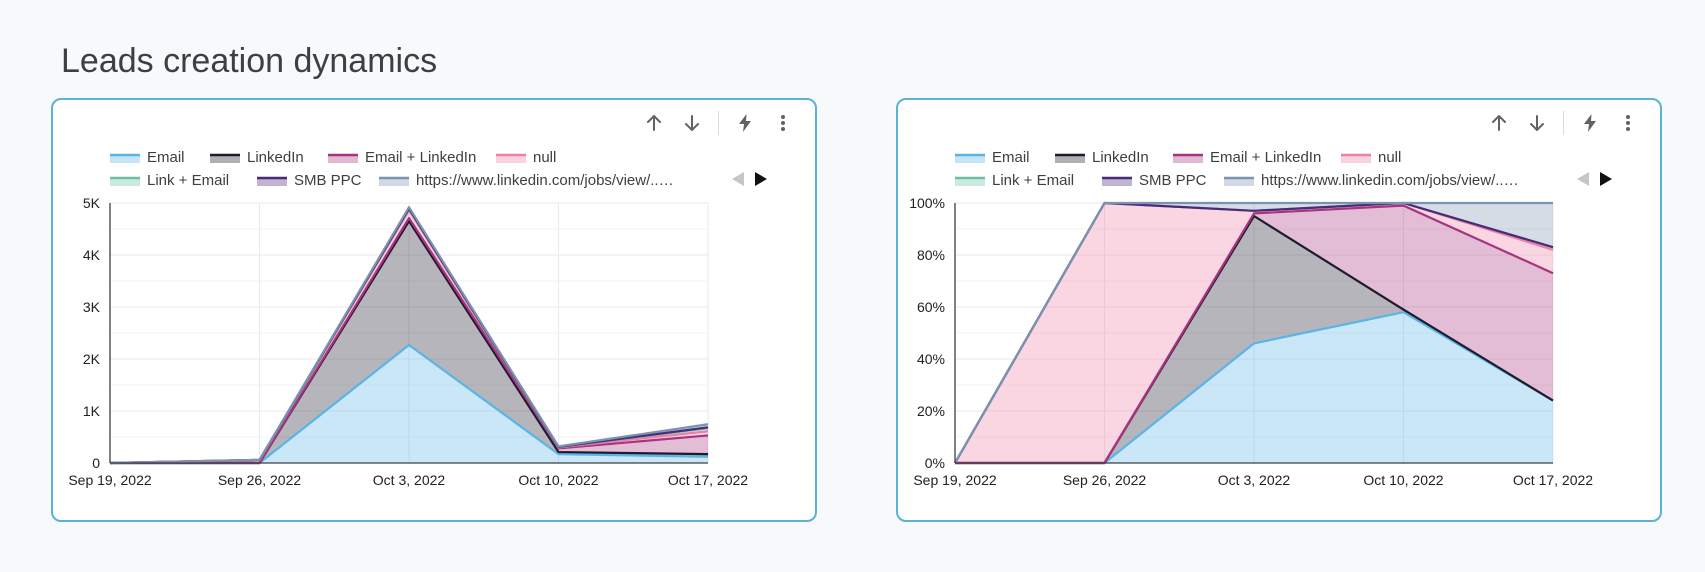 This screenshot has width=1705, height=572. What do you see at coordinates (92, 359) in the screenshot?
I see `y-tick-label: 2K` at bounding box center [92, 359].